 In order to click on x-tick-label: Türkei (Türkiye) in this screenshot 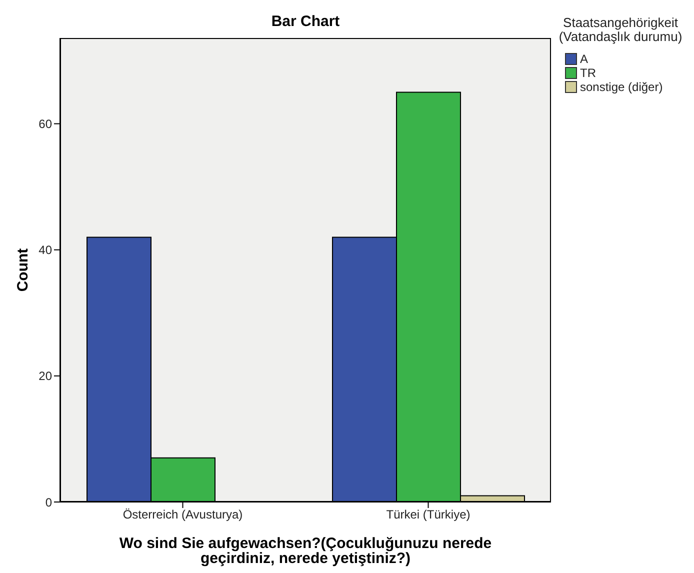, I will do `click(428, 515)`.